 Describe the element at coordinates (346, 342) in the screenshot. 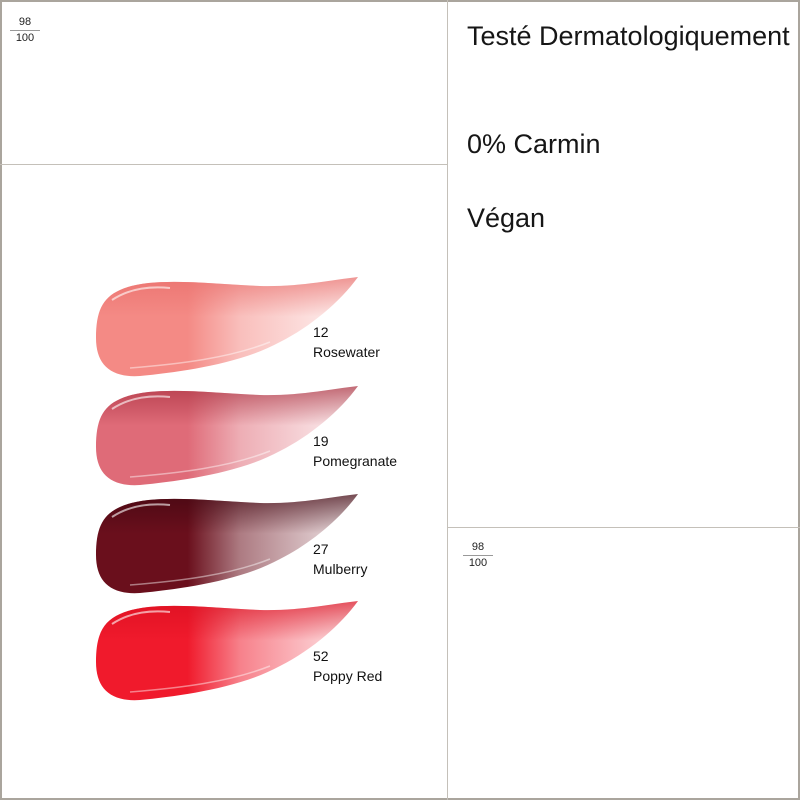

I see `shade-label: 12 Rosewater` at that location.